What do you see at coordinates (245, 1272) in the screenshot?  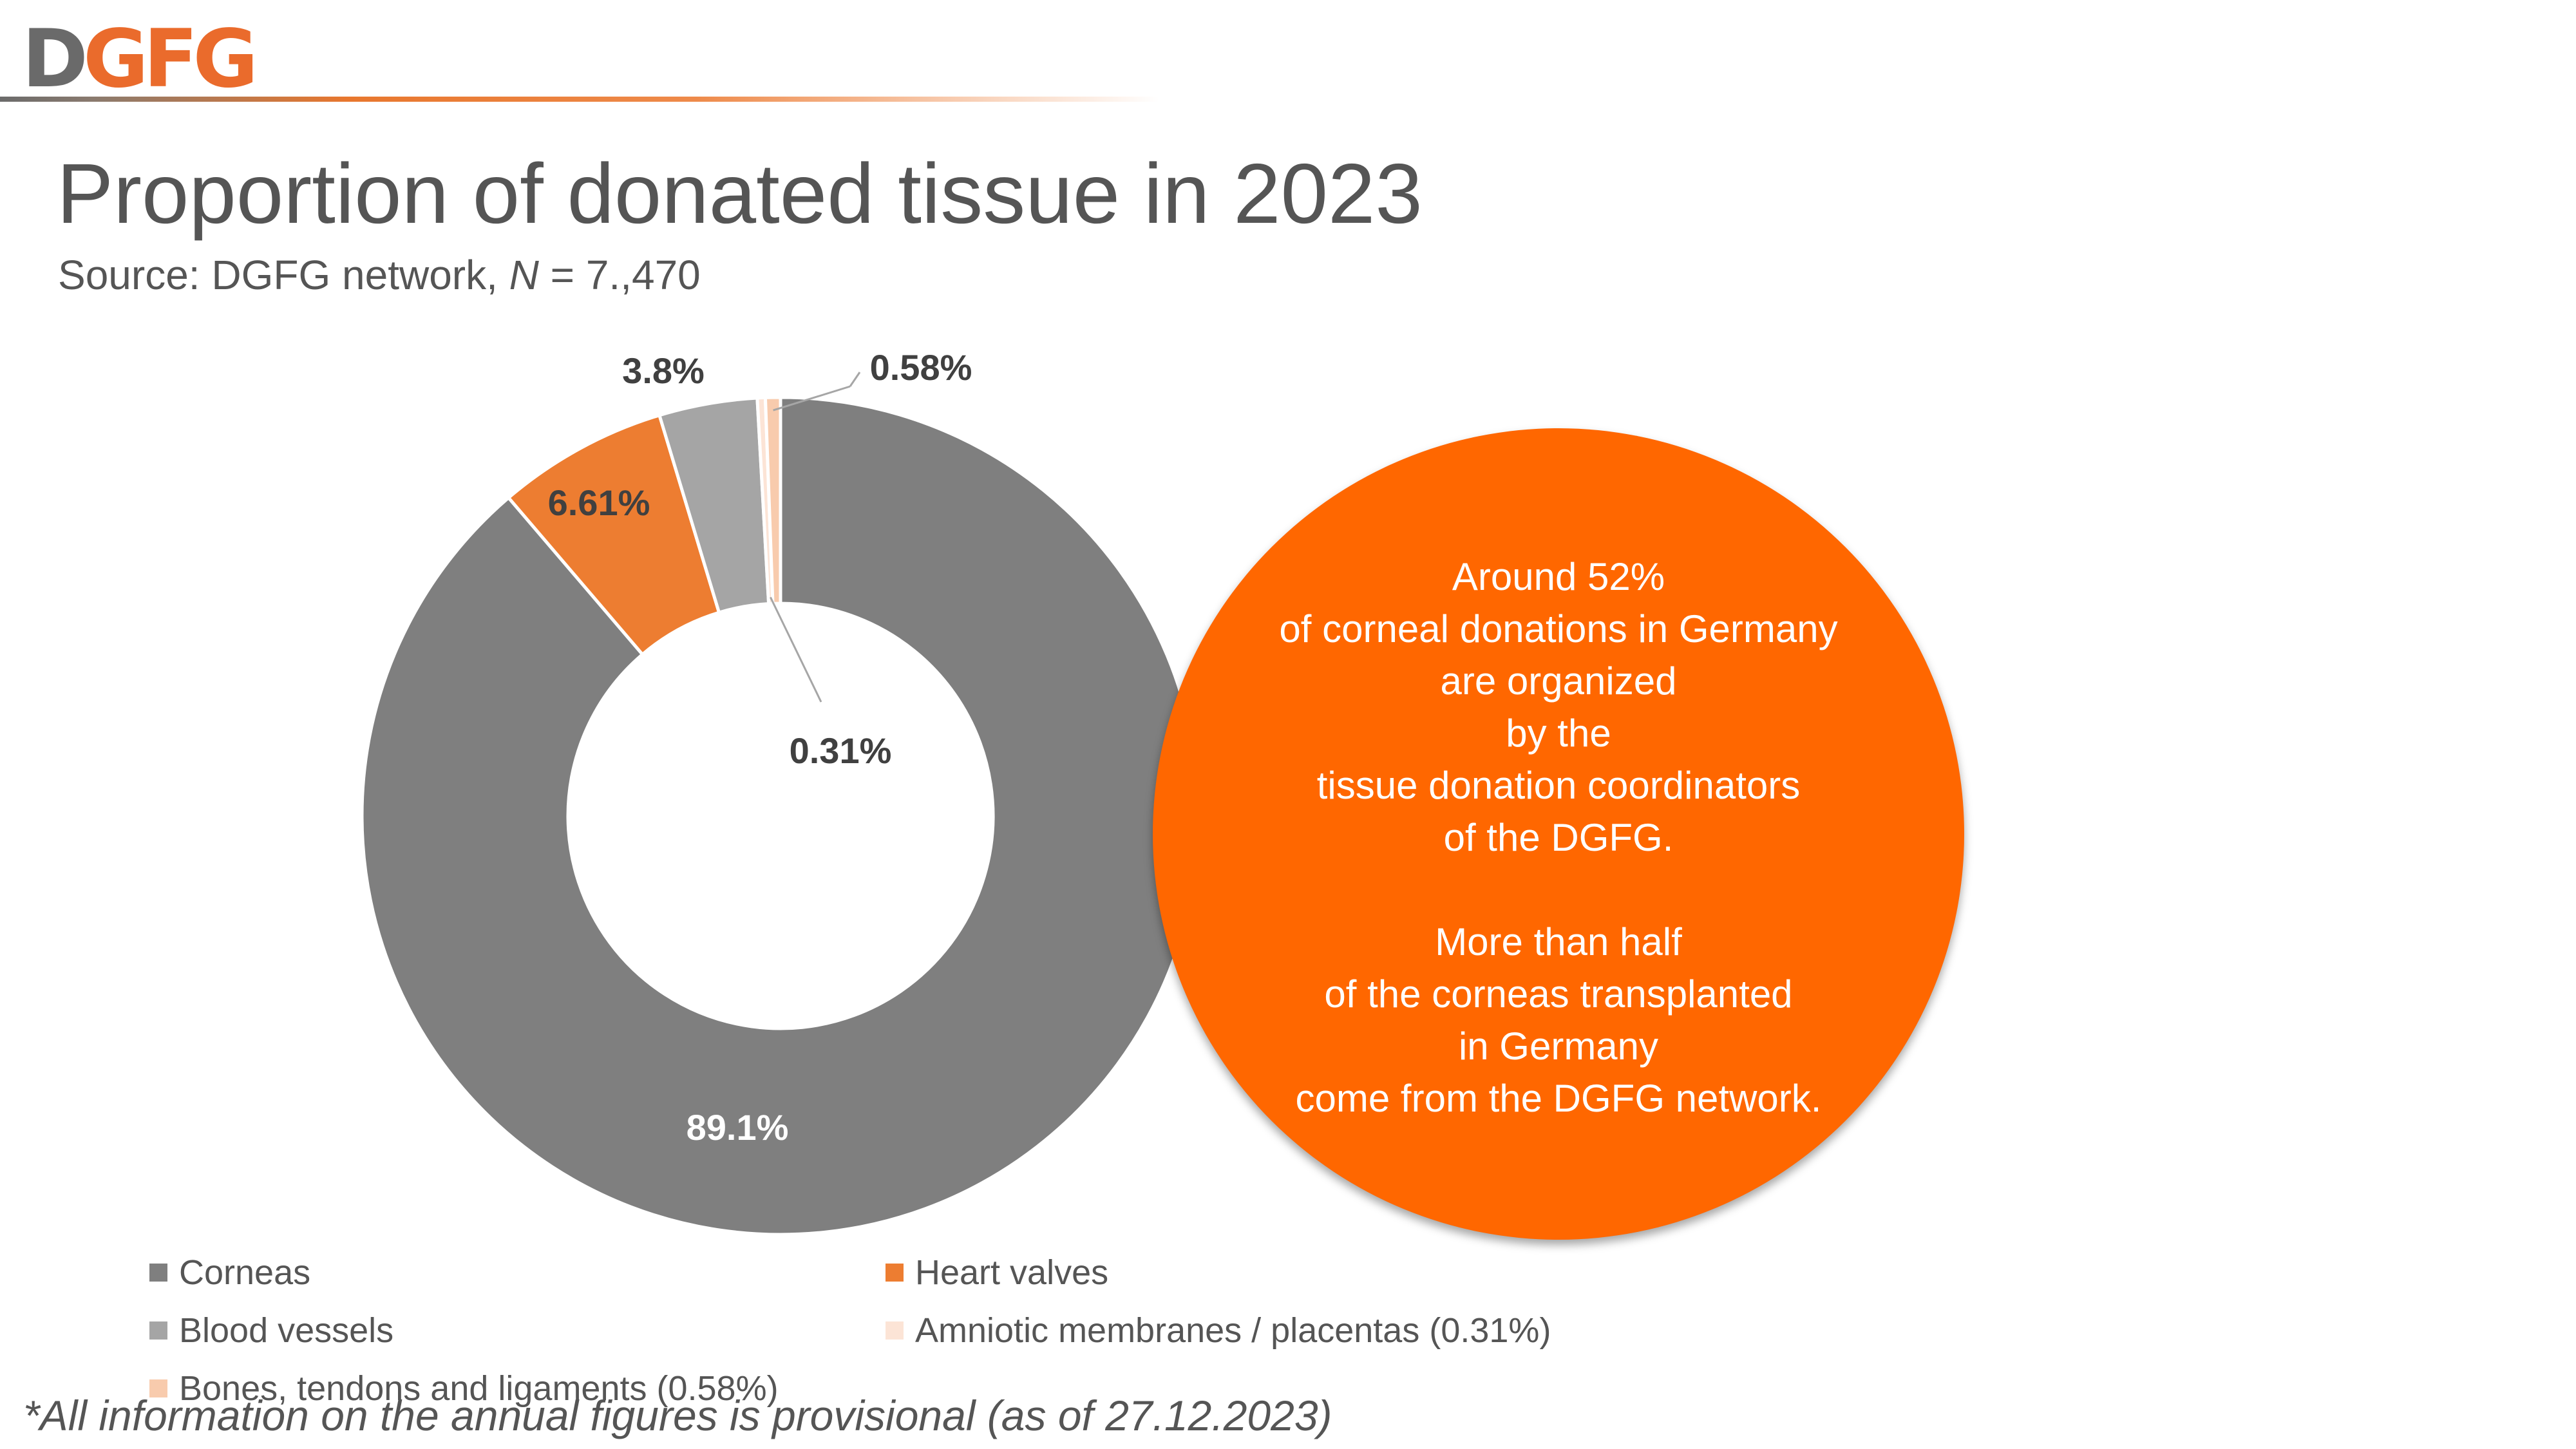 I see `legend-label-corneas: Corneas` at bounding box center [245, 1272].